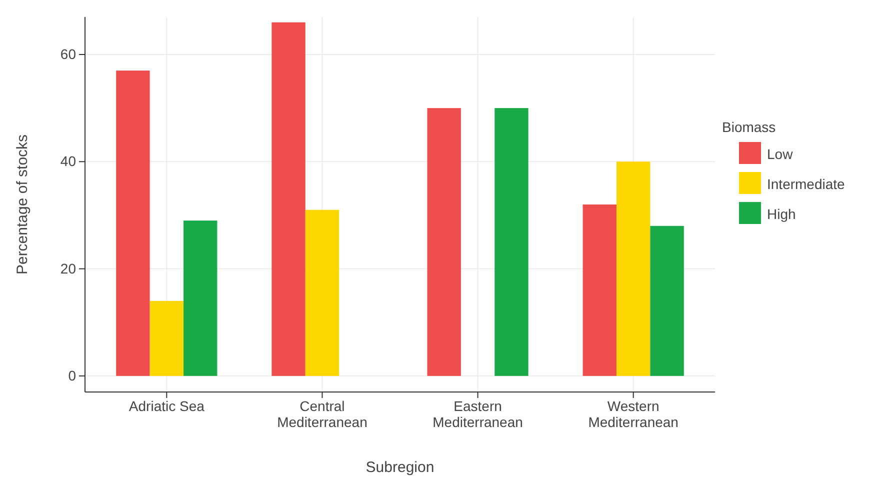 This screenshot has height=479, width=880. I want to click on x-axis-title: Subregion, so click(400, 467).